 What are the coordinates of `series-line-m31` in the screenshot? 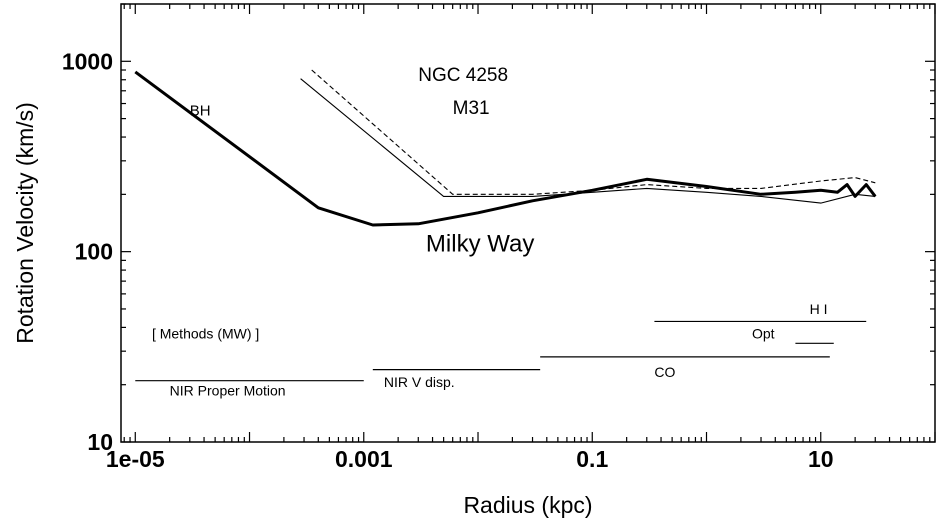 It's located at (588, 141).